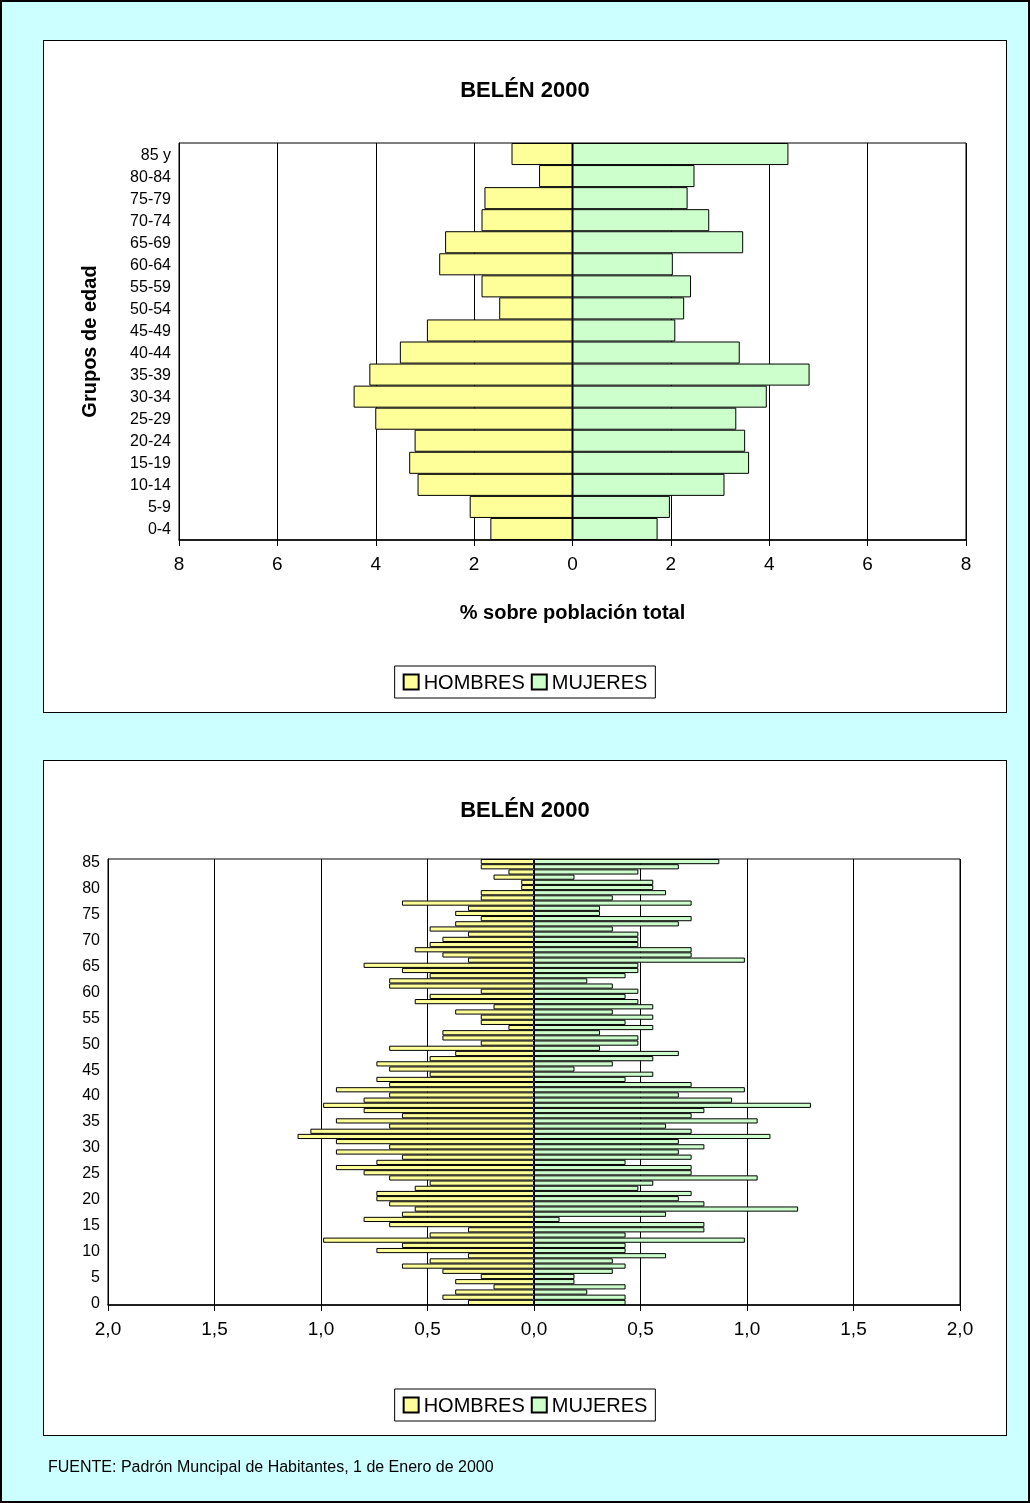  Describe the element at coordinates (151, 198) in the screenshot. I see `y-tick-label: 75-79` at that location.